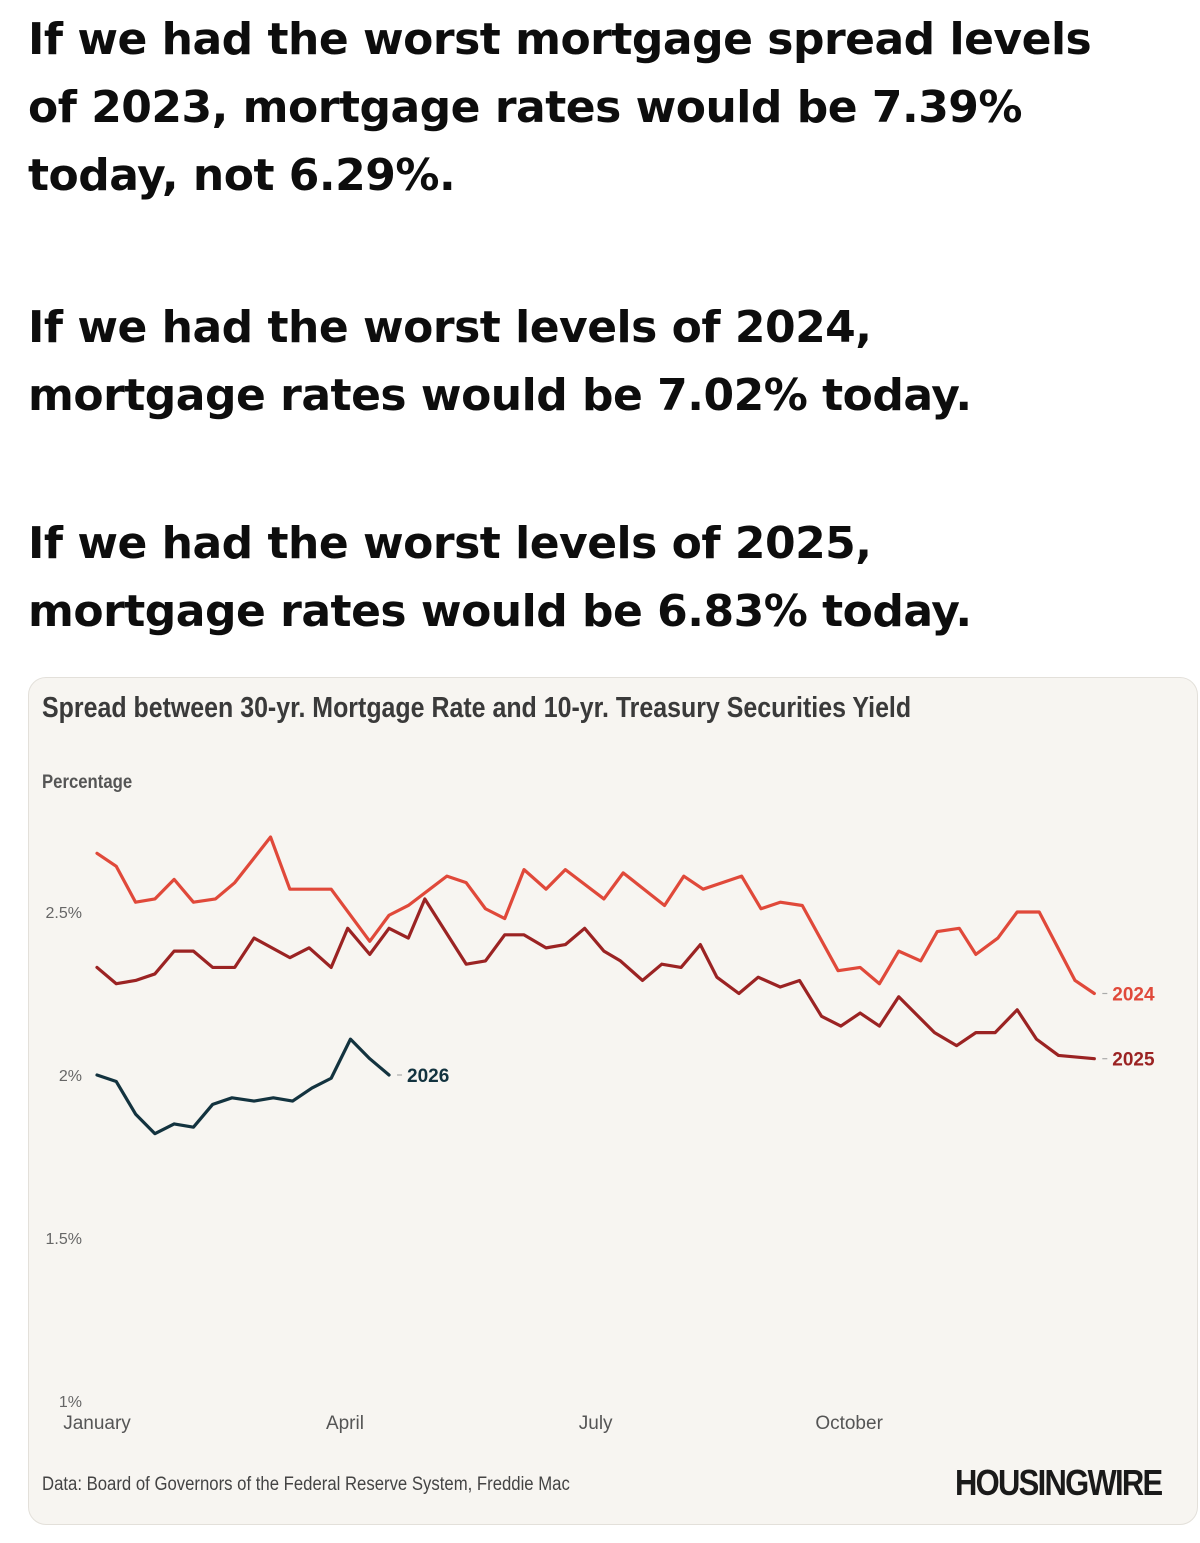  Describe the element at coordinates (1133, 995) in the screenshot. I see `series-label-2024: 2024` at that location.